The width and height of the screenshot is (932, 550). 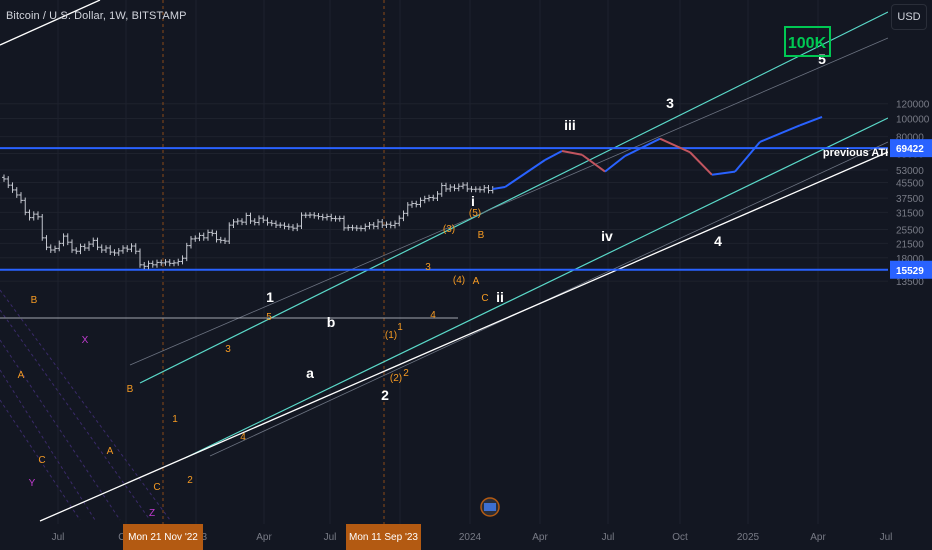 What do you see at coordinates (96, 16) in the screenshot?
I see `symbol-title: Bitcoin / U.S. Dollar, 1W, BITSTAMP` at bounding box center [96, 16].